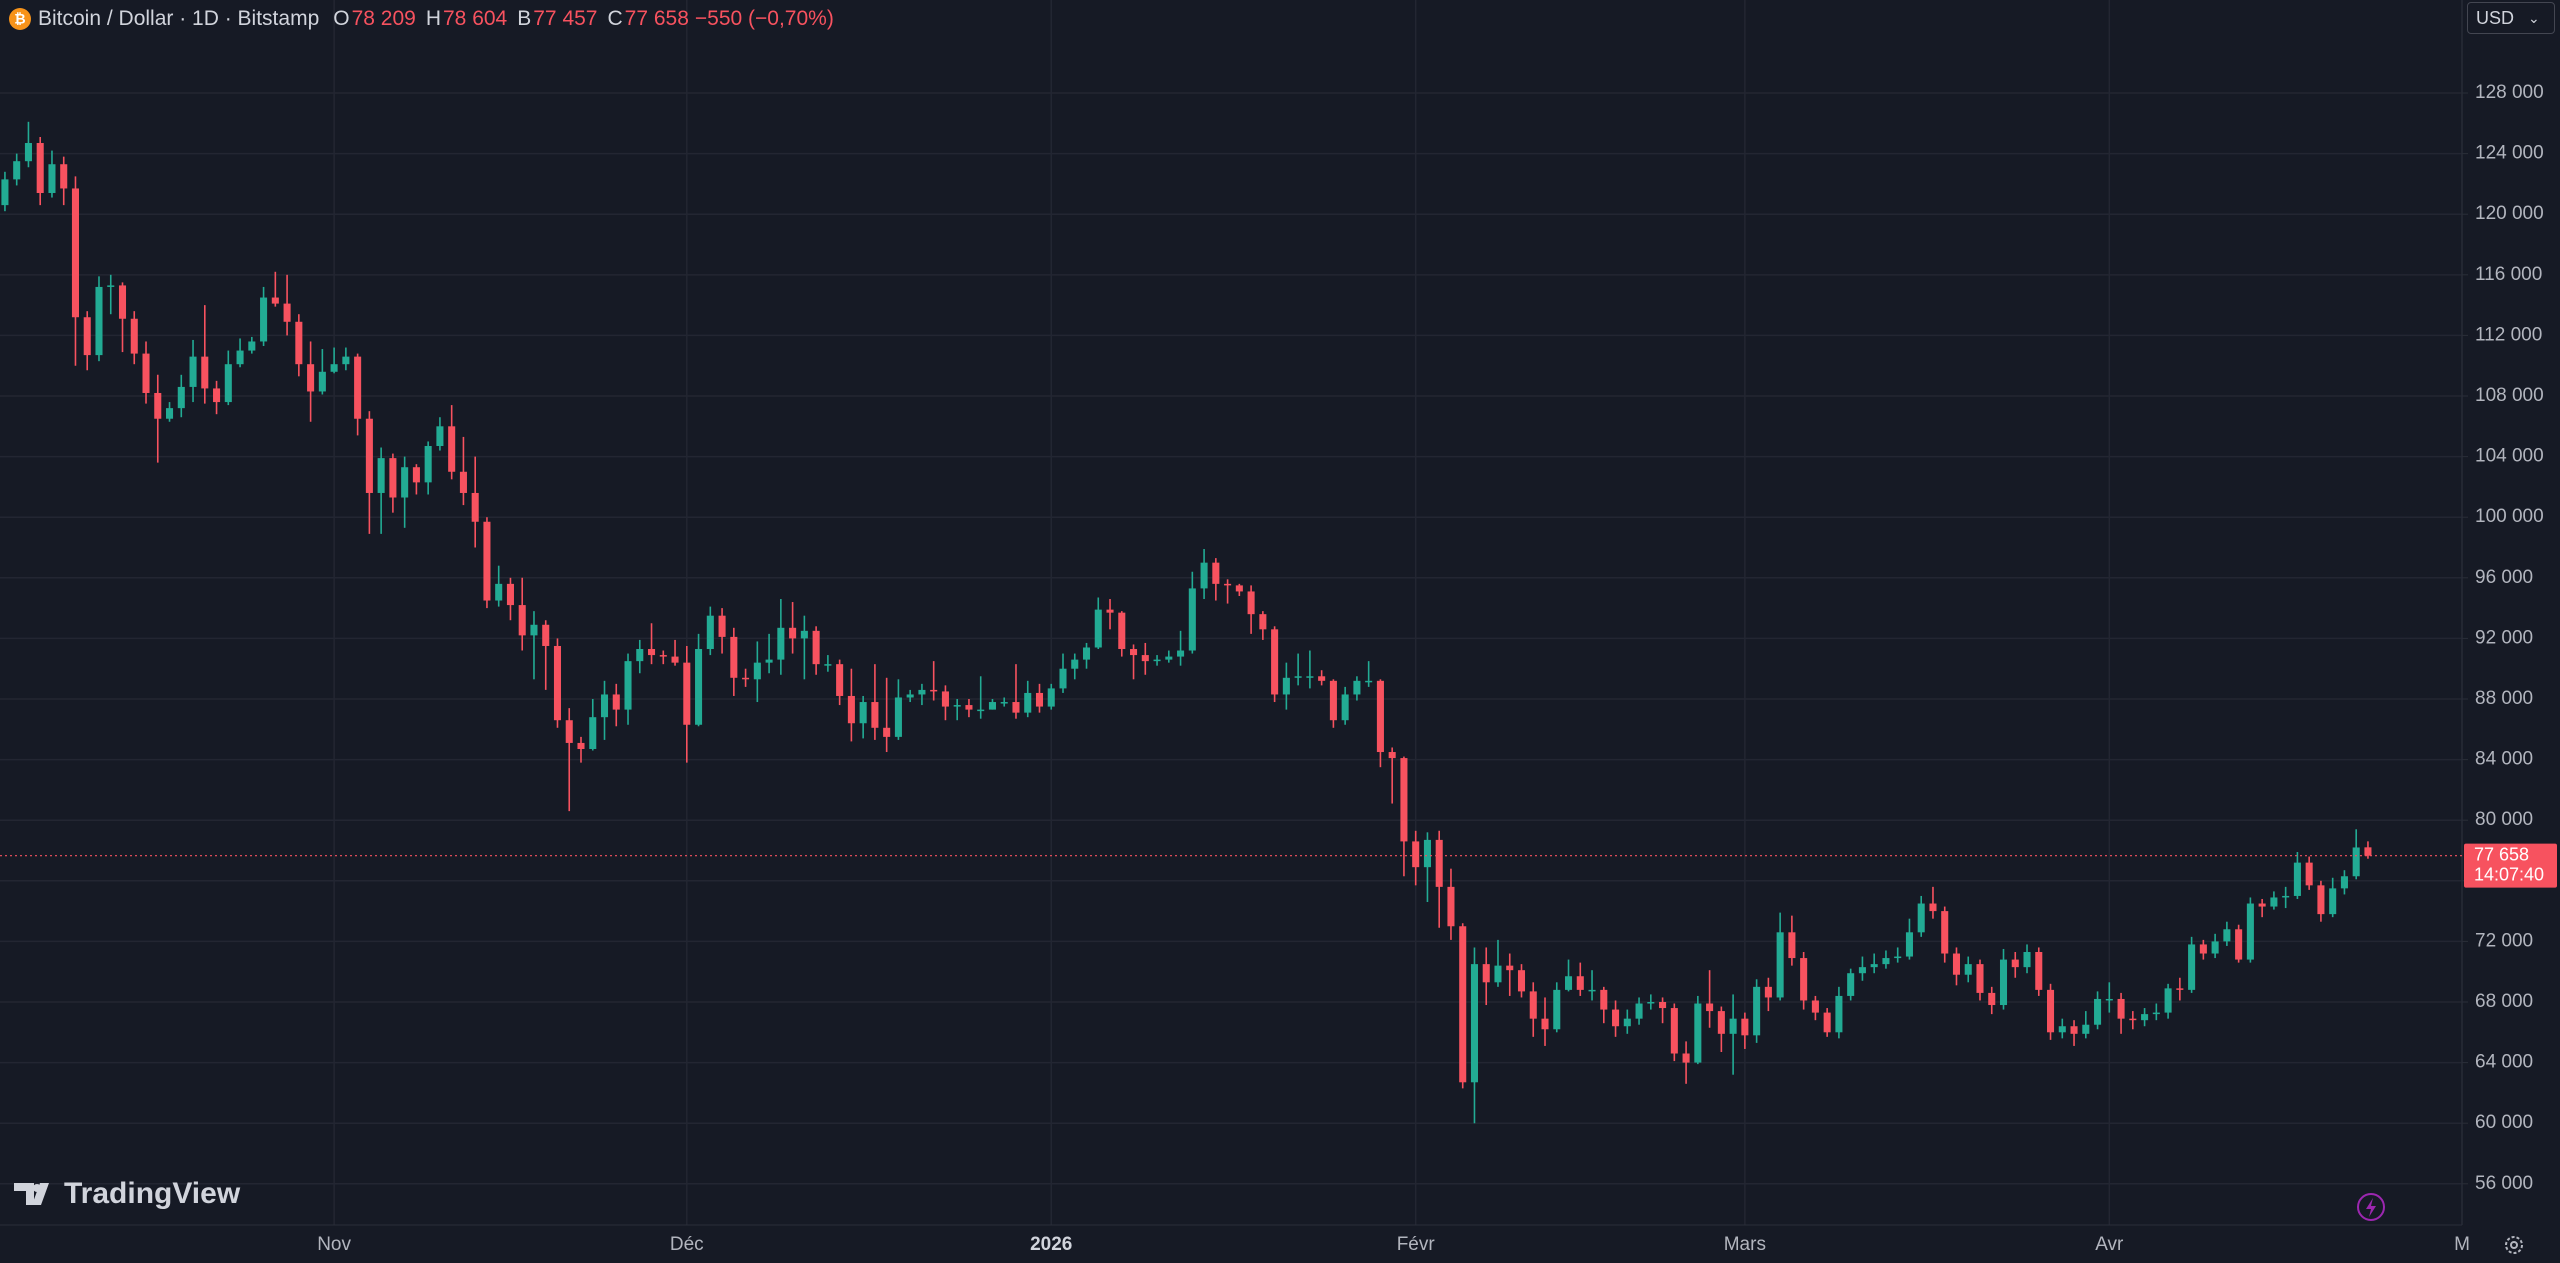  Describe the element at coordinates (2509, 395) in the screenshot. I see `y-tick-label: 108 000` at that location.